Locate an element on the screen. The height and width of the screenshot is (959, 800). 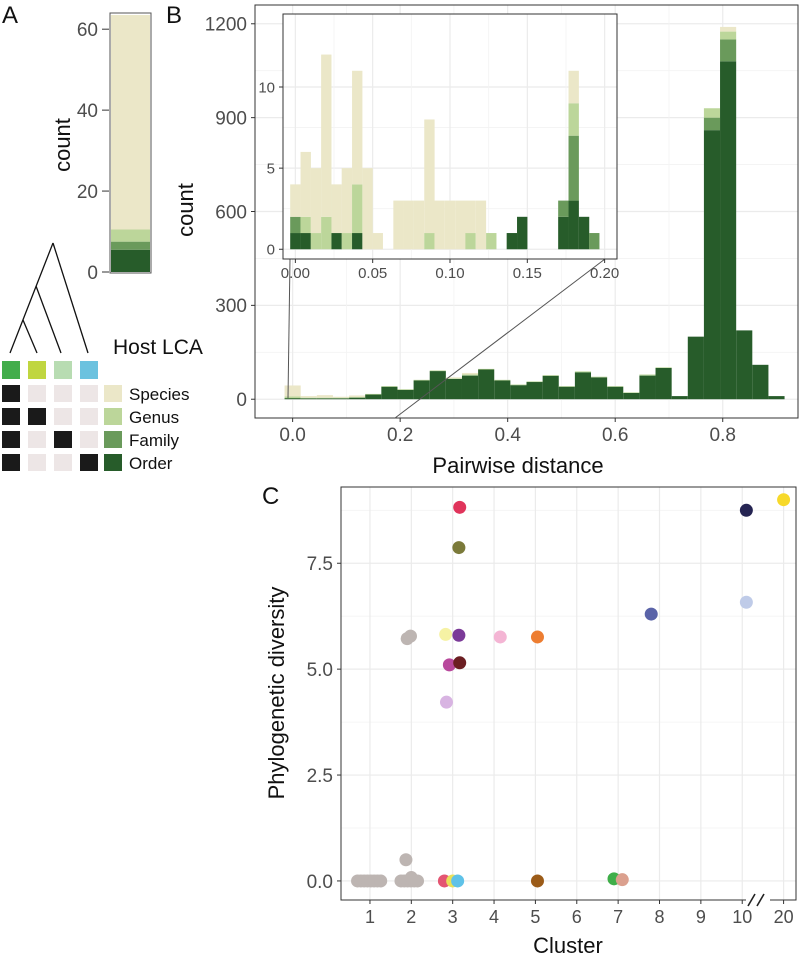
panel-b-y-tick-label: 600 is located at coordinates (231, 212).